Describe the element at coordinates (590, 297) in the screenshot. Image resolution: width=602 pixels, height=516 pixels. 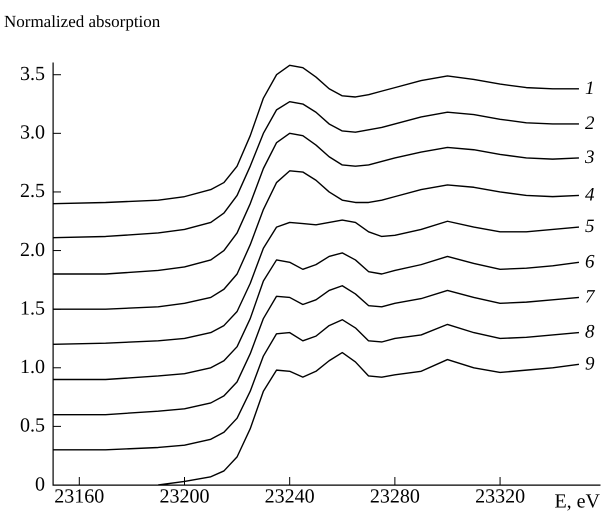
I see `series-label: 7` at that location.